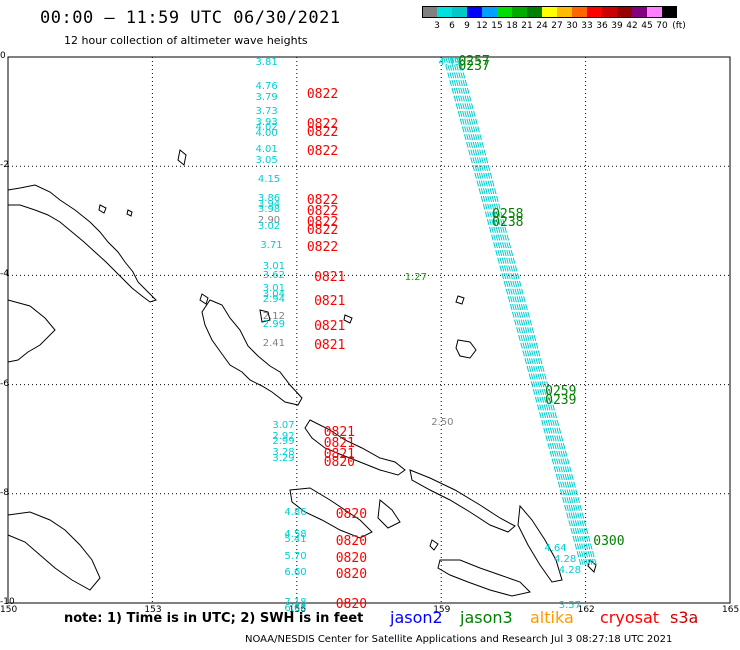 The height and width of the screenshot is (650, 740). What do you see at coordinates (415, 278) in the screenshot?
I see `wave-height-label: 1.27` at bounding box center [415, 278].